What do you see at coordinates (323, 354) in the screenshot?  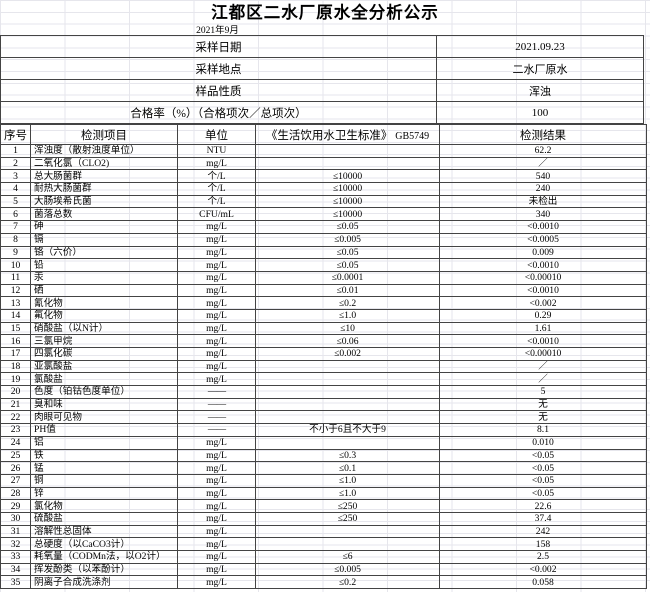 I see `table-row: 17 四氯化碳 mg/L ≤0.002 <0.00010` at bounding box center [323, 354].